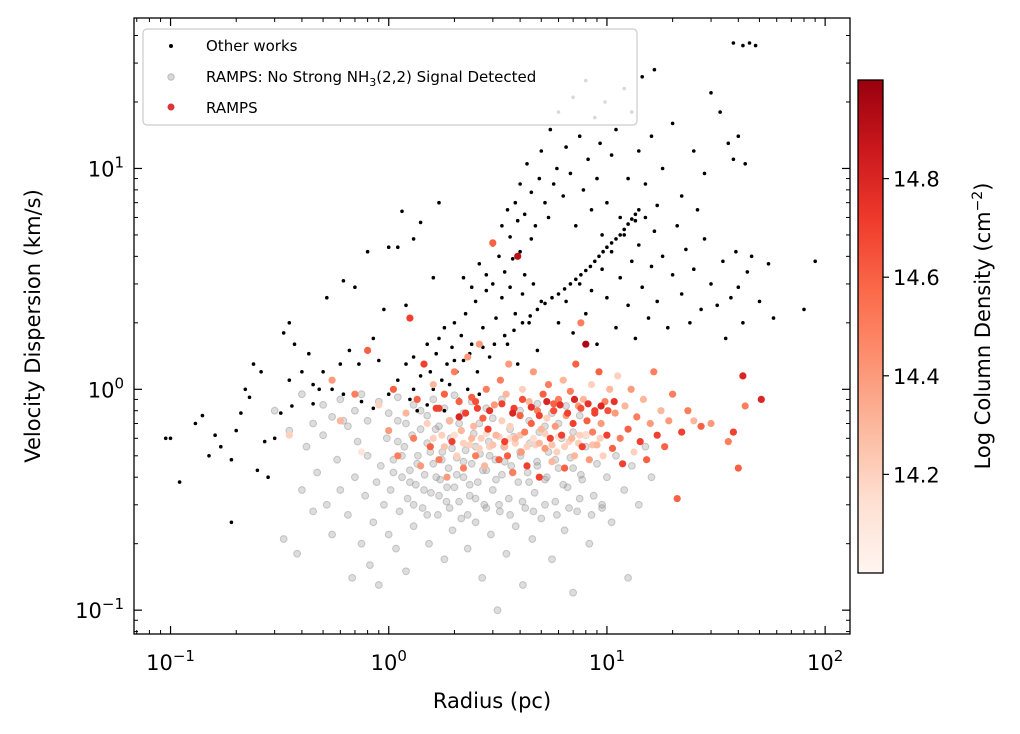  Describe the element at coordinates (171, 46) in the screenshot. I see `legend-marker-other-works` at that location.